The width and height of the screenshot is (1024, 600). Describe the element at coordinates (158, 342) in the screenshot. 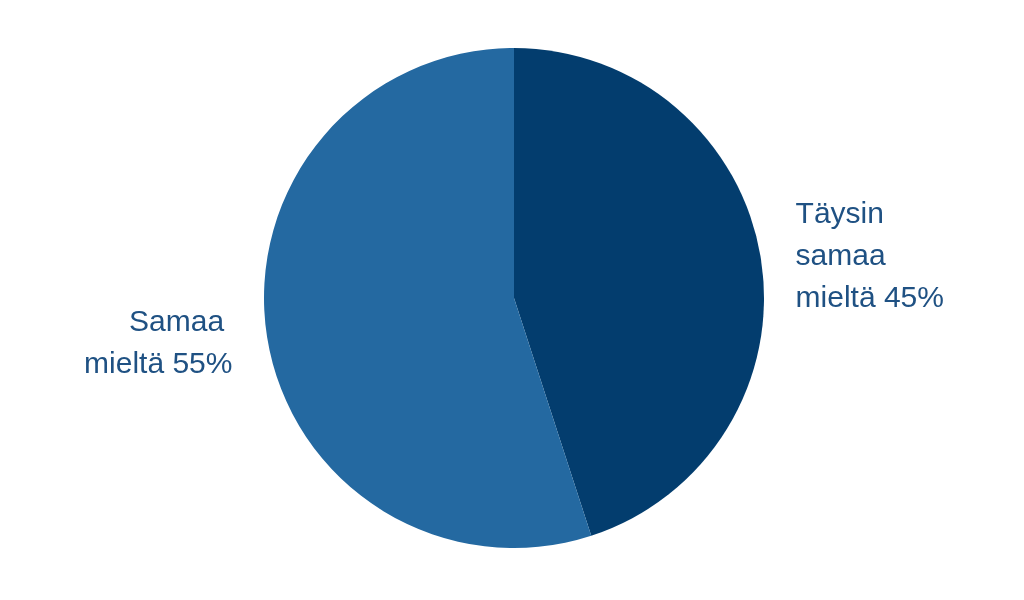

I see `slice-label: Samaa mieltä 55%` at that location.